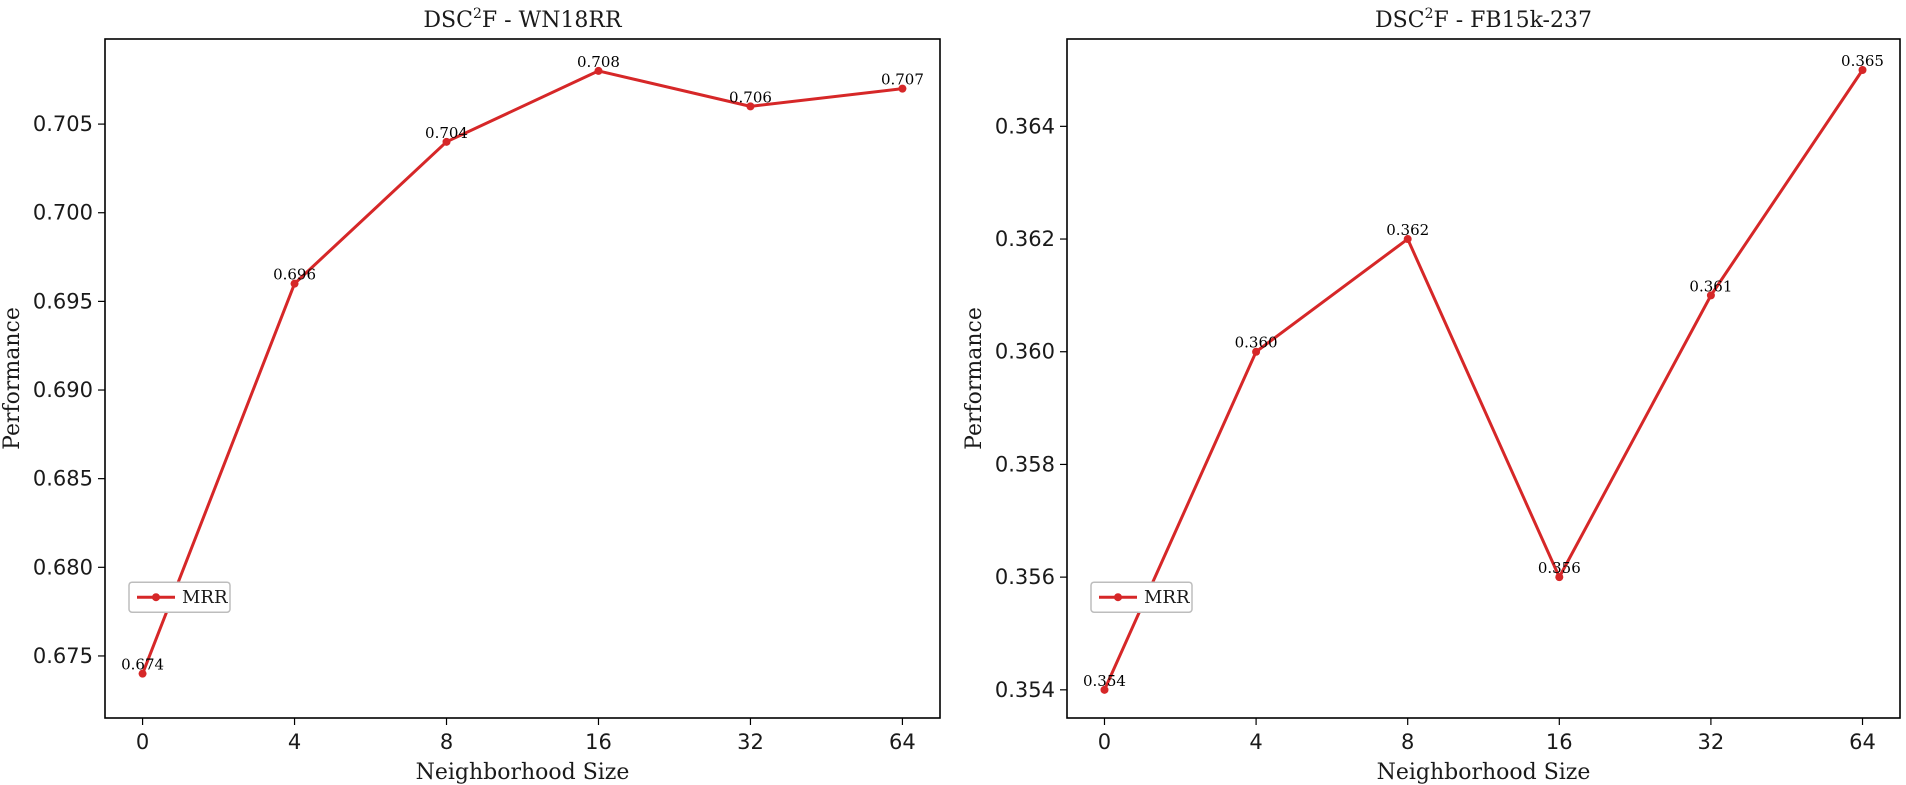  I want to click on y-tick-label: 0.680, so click(63, 567).